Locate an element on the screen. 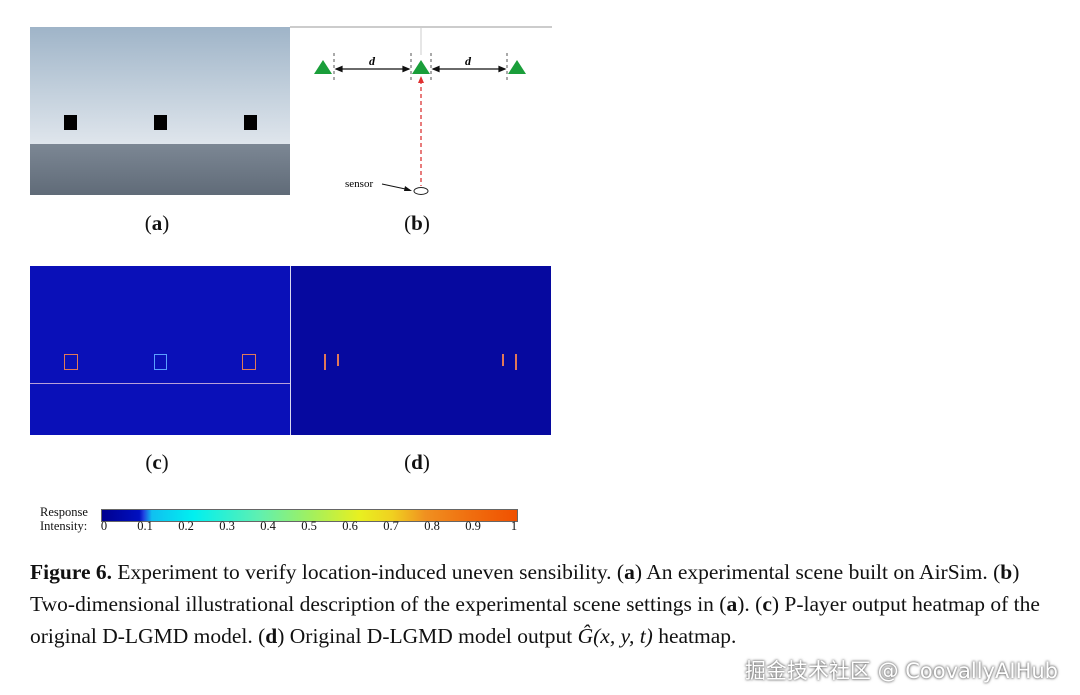 Image resolution: width=1080 pixels, height=695 pixels. colorbar is located at coordinates (309, 515).